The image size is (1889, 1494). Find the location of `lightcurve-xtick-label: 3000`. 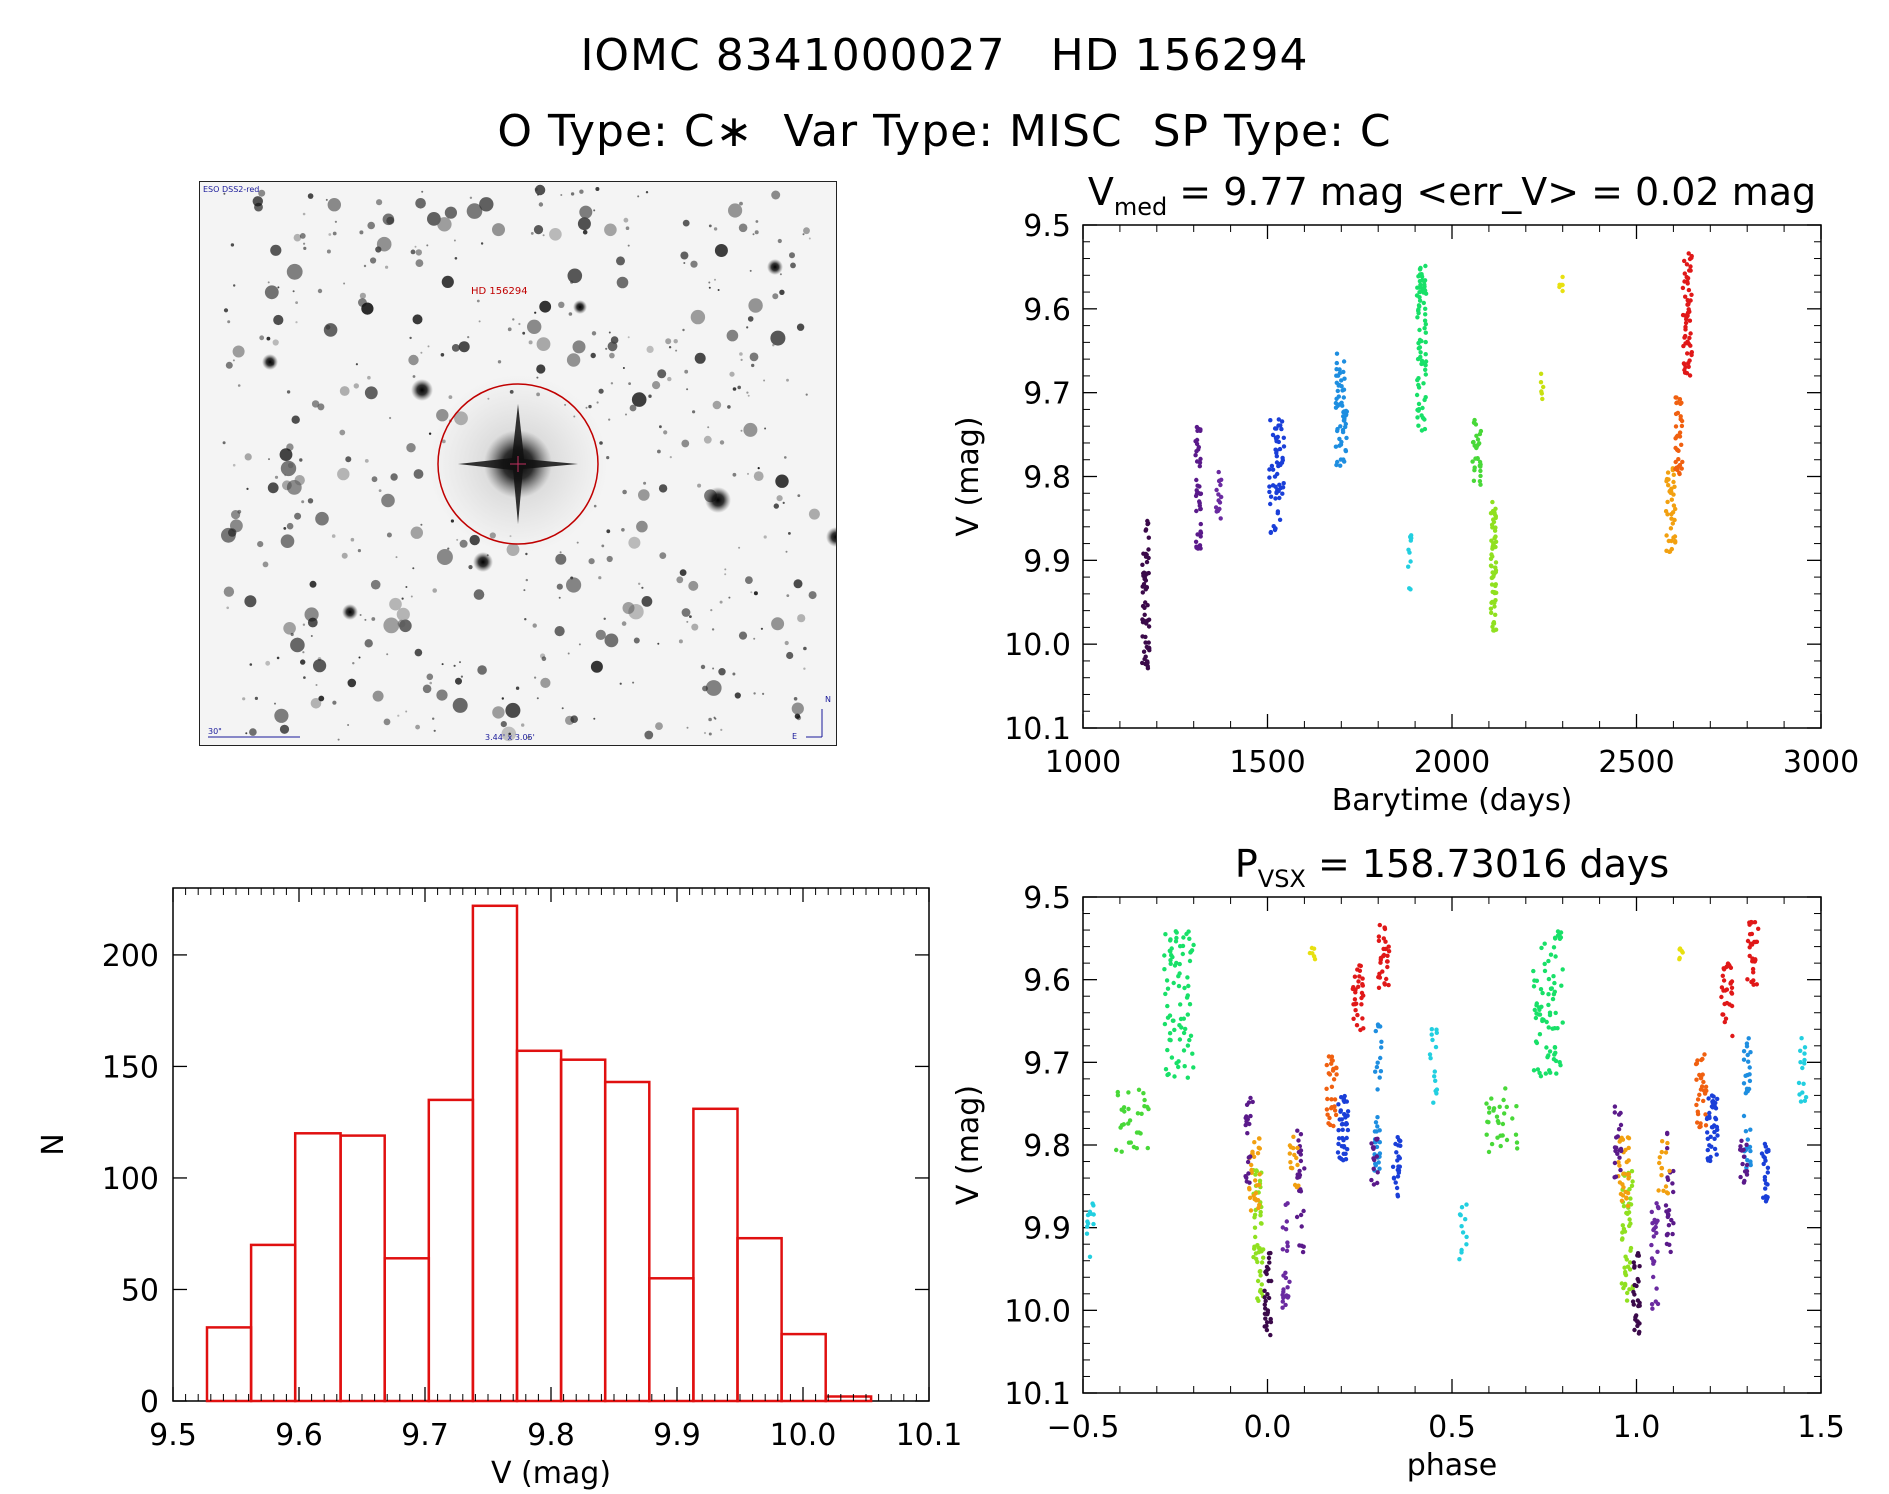

lightcurve-xtick-label: 3000 is located at coordinates (1821, 762).